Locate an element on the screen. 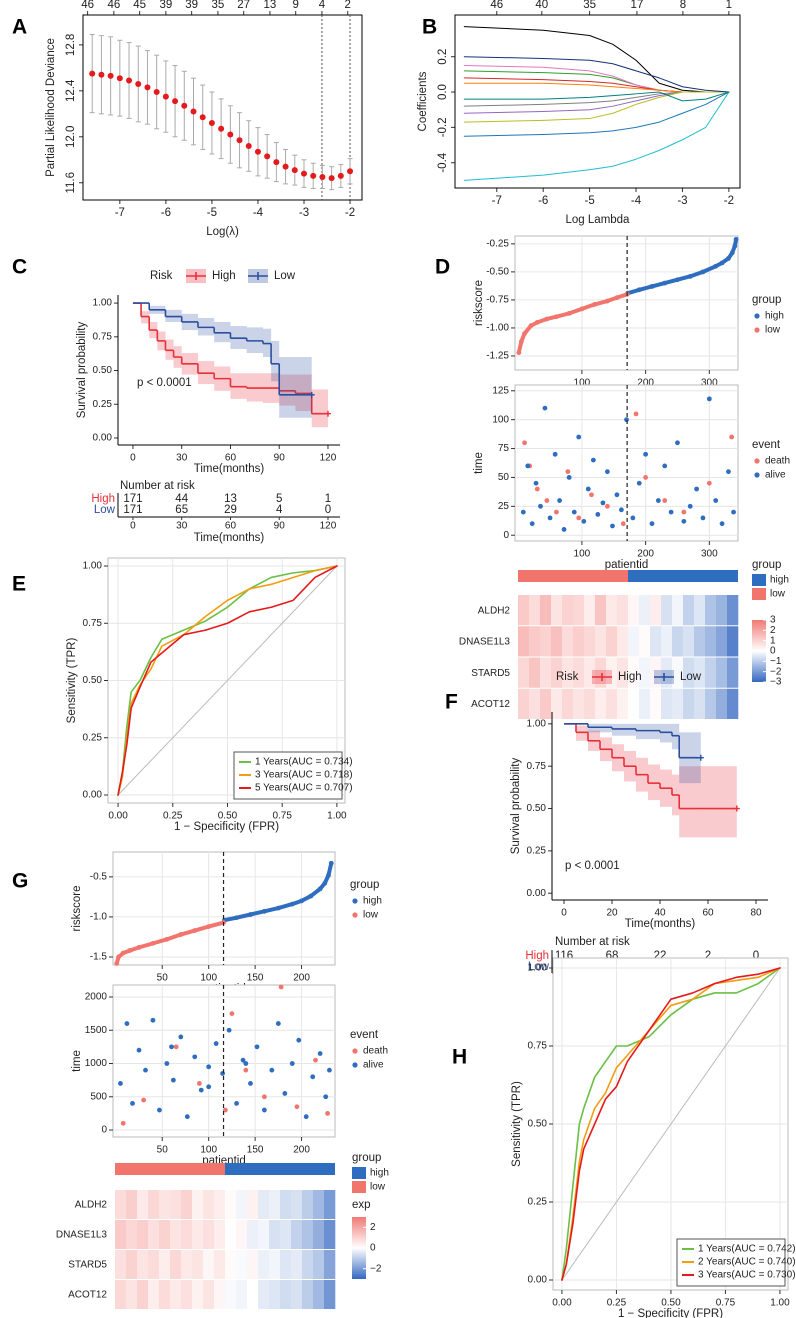  row-label: Low is located at coordinates (539, 967).